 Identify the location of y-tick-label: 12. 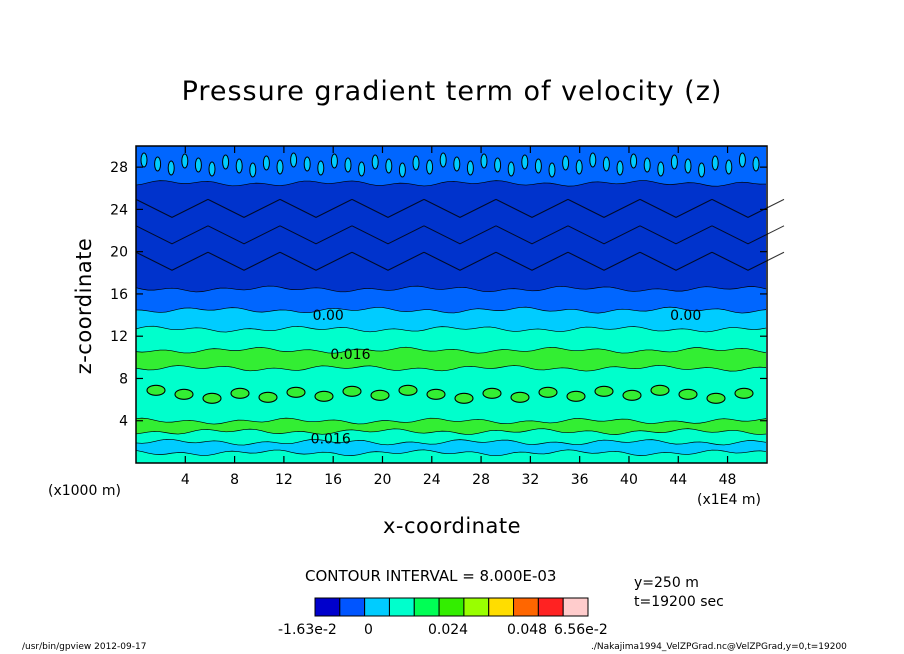
(119, 337).